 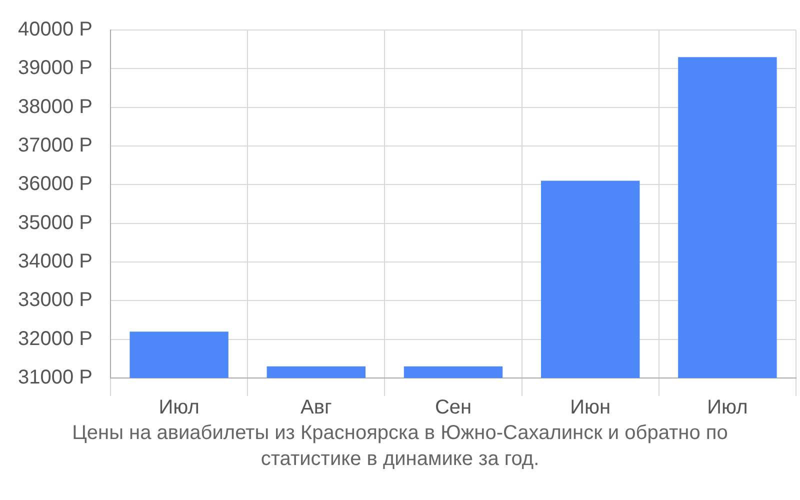 I want to click on x-tick-label: Сен, so click(x=453, y=407).